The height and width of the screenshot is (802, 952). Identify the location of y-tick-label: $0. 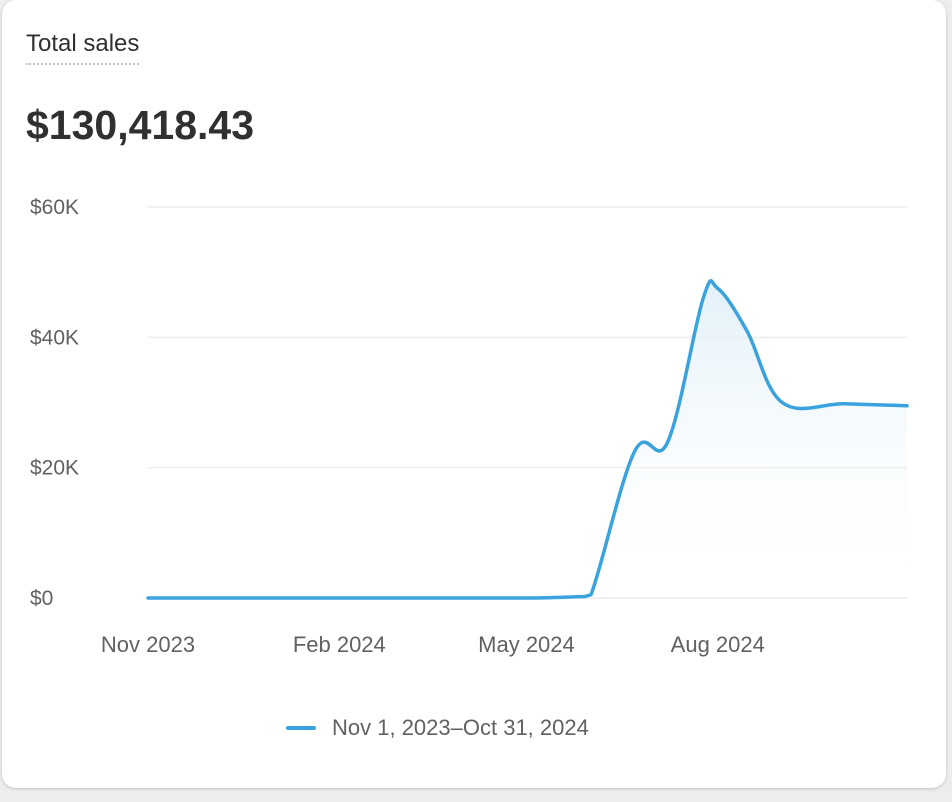
(41, 598).